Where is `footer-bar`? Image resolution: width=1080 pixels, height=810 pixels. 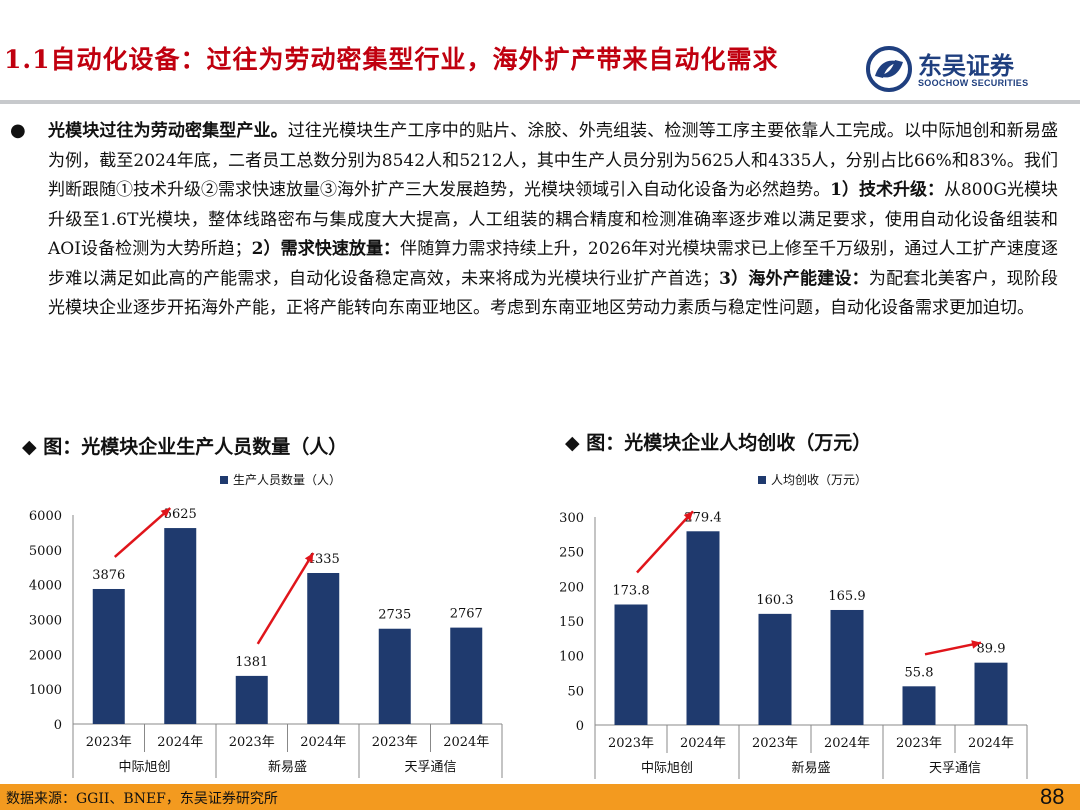
footer-bar is located at coordinates (540, 797).